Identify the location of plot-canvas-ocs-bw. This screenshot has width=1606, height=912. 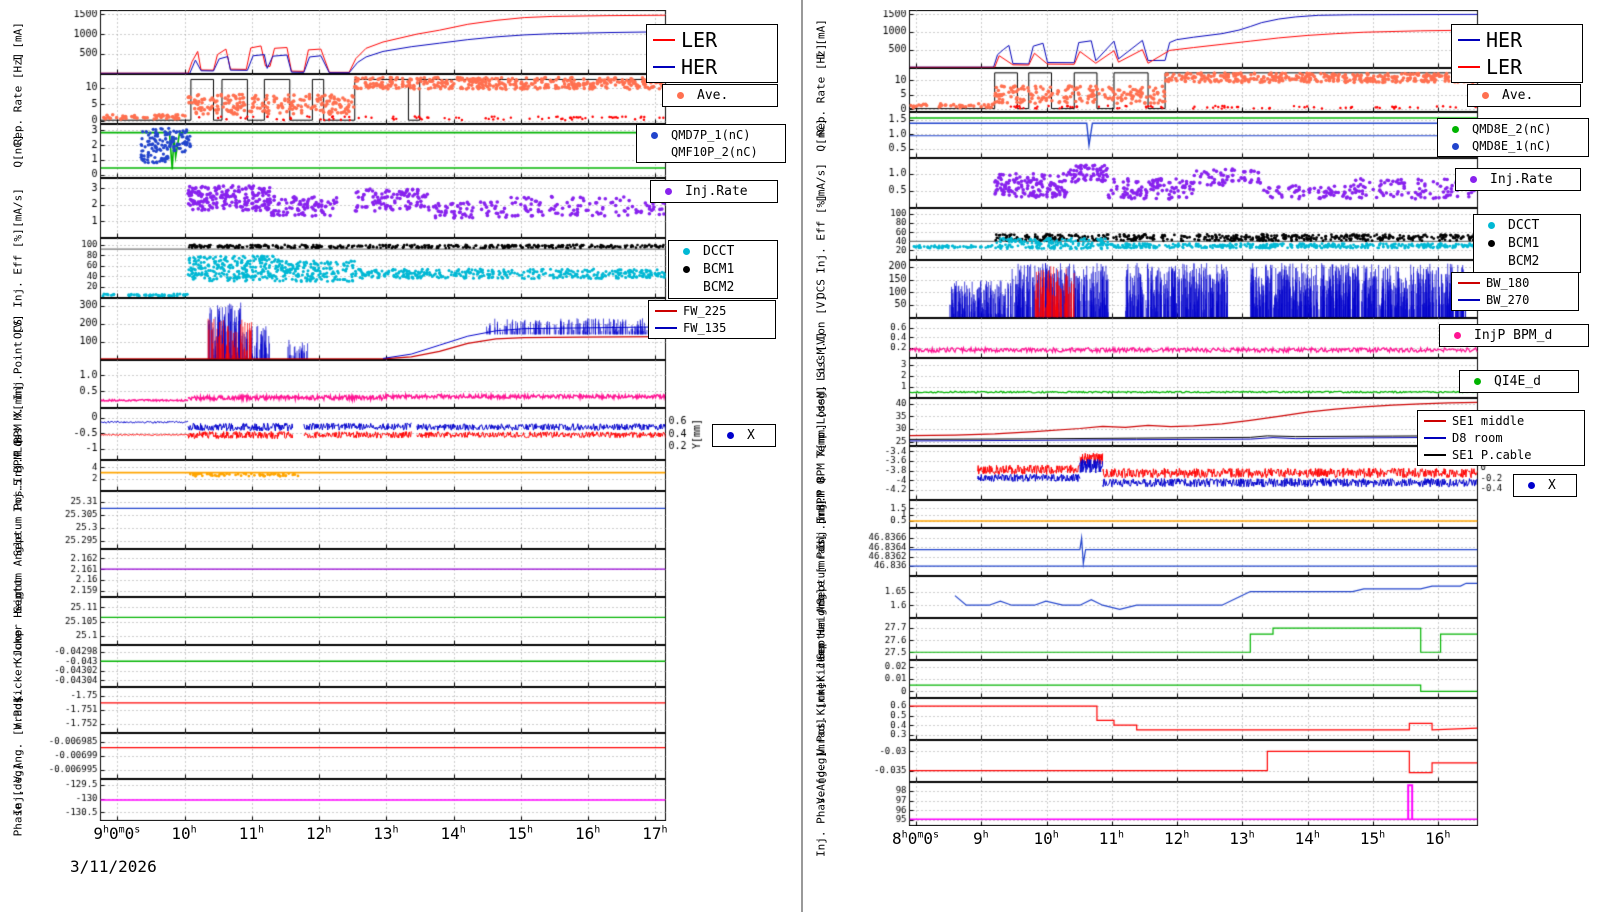
(1222, 289).